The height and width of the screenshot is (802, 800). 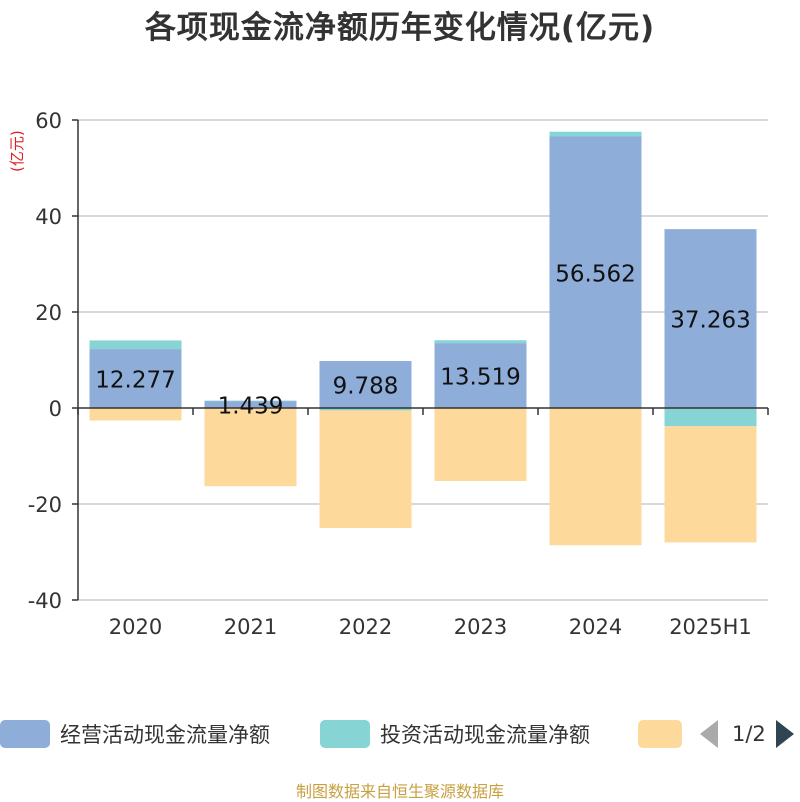 I want to click on data-label-2020: 12.277, so click(x=135, y=381).